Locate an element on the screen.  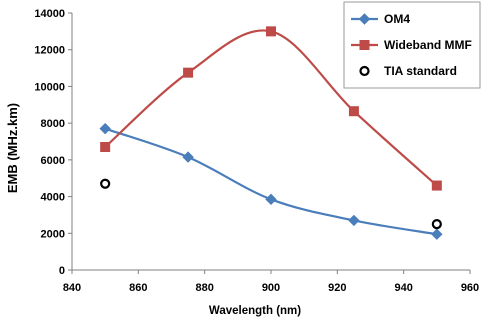
legend-label: TIA standard is located at coordinates (420, 71).